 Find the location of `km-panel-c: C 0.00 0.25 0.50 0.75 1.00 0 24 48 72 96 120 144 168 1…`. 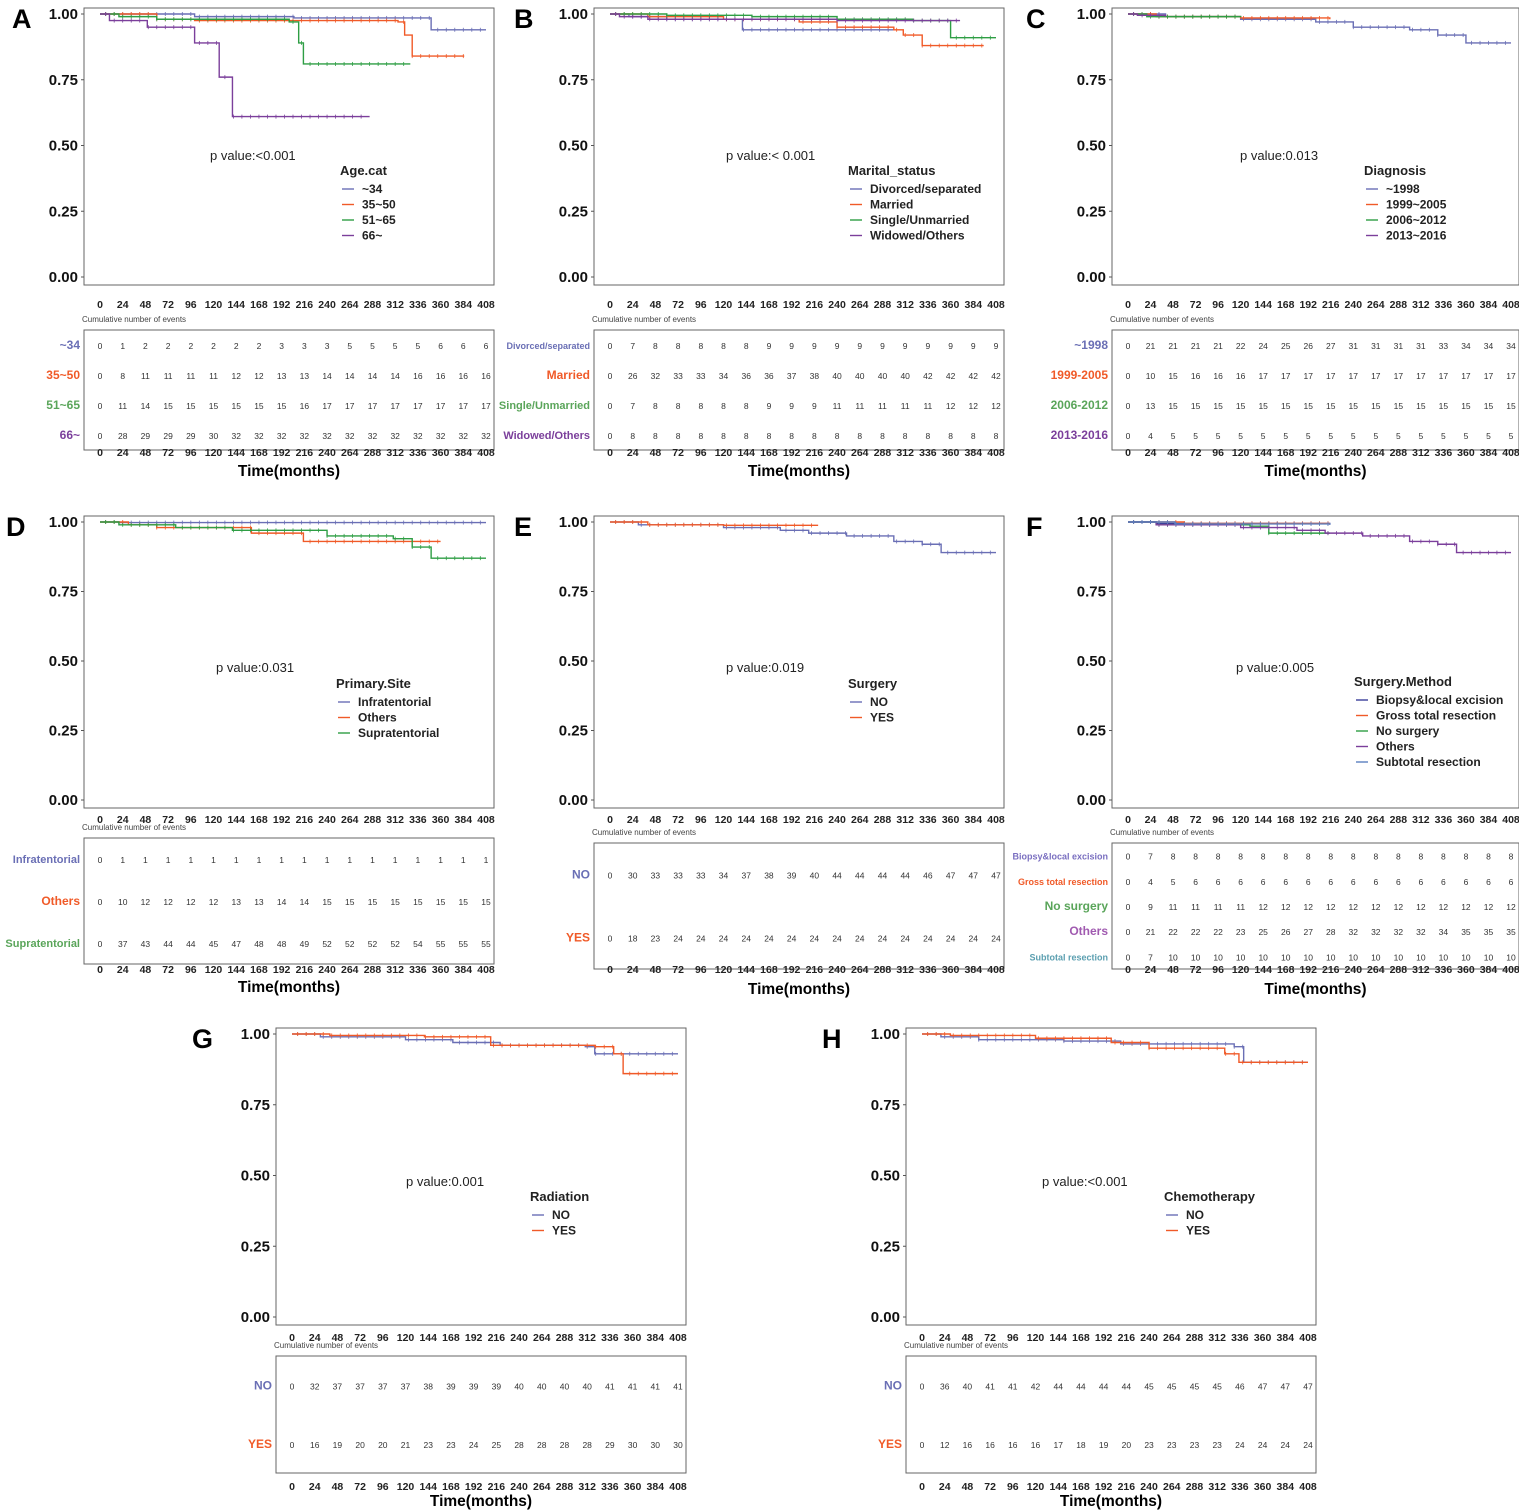

km-panel-c: C 0.00 0.25 0.50 0.75 1.00 0 24 48 72 96 120 144 168 1… is located at coordinates (1266, 245).